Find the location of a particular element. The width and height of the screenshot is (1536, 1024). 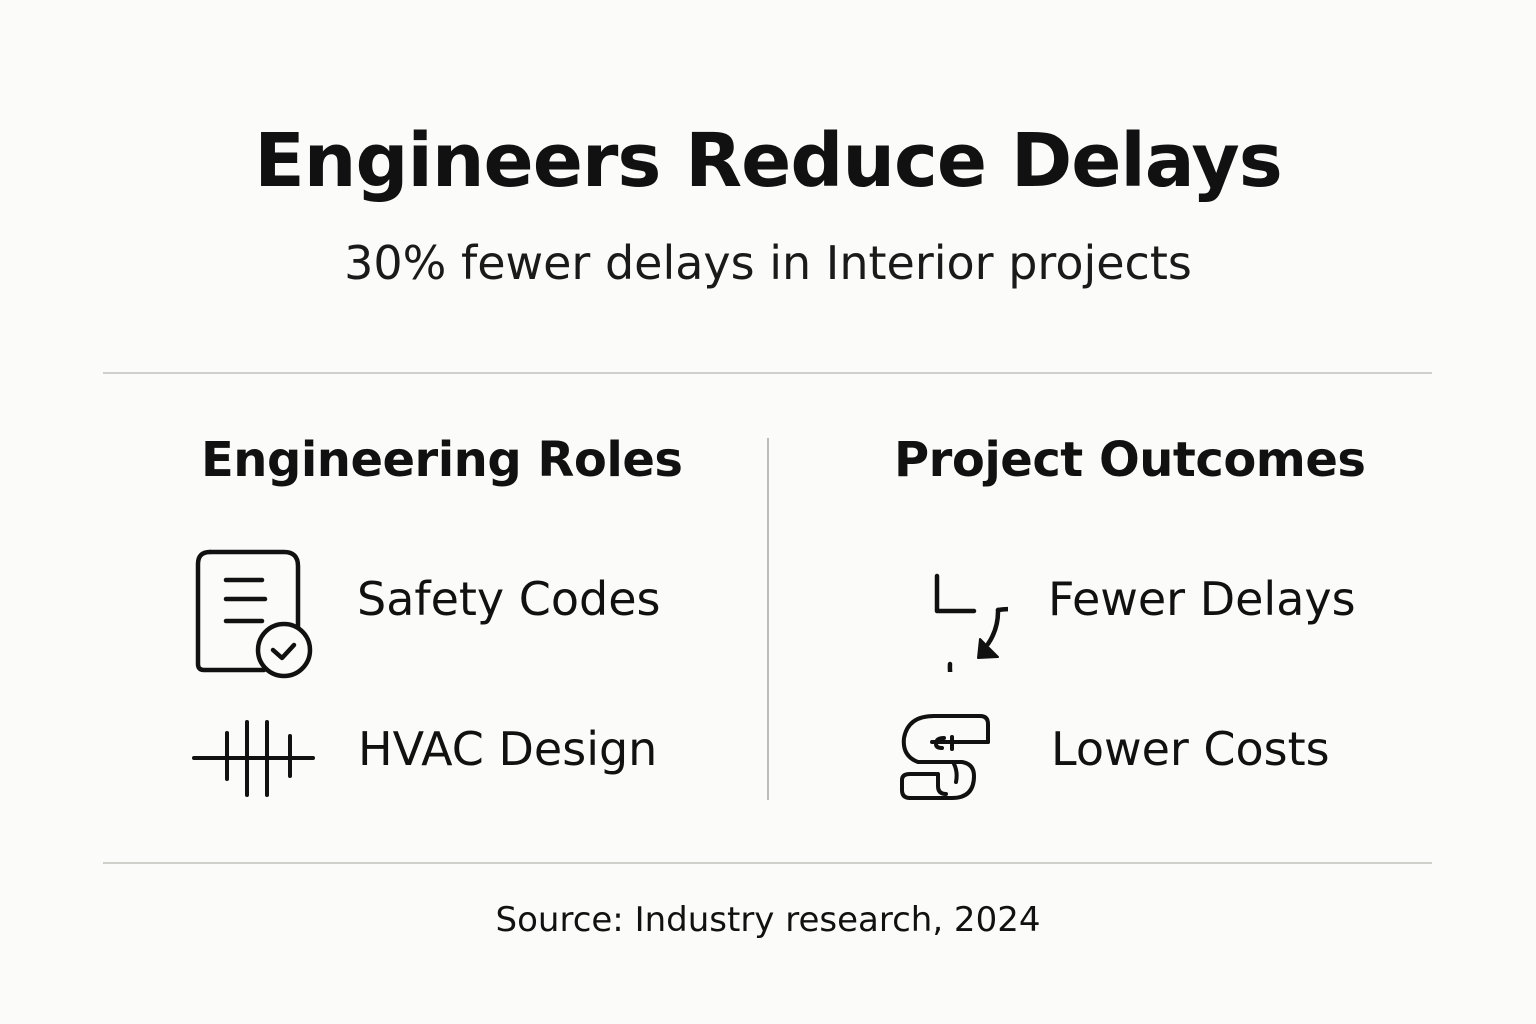

column-divider is located at coordinates (768, 619).